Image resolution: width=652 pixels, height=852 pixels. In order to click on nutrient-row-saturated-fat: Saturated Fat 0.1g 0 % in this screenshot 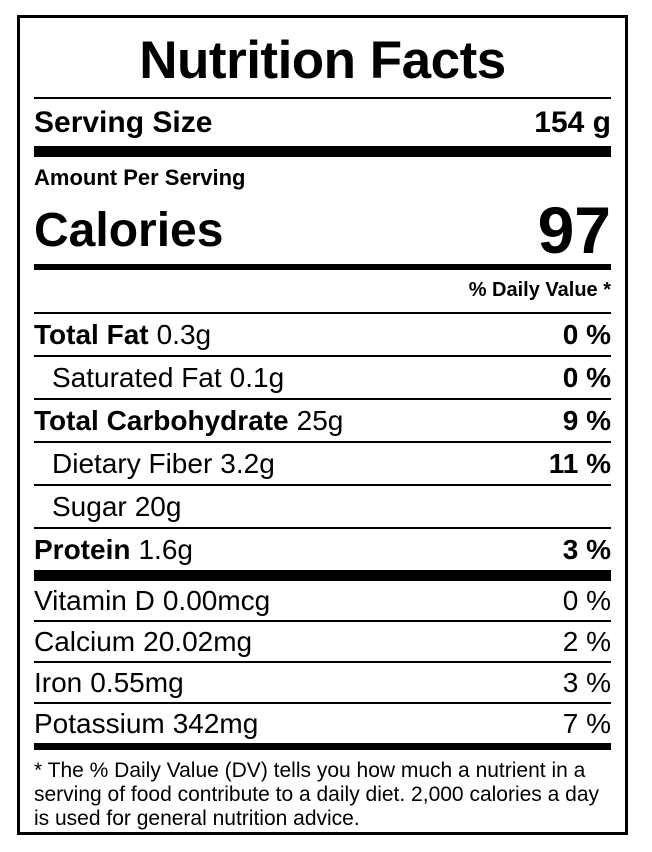, I will do `click(322, 378)`.